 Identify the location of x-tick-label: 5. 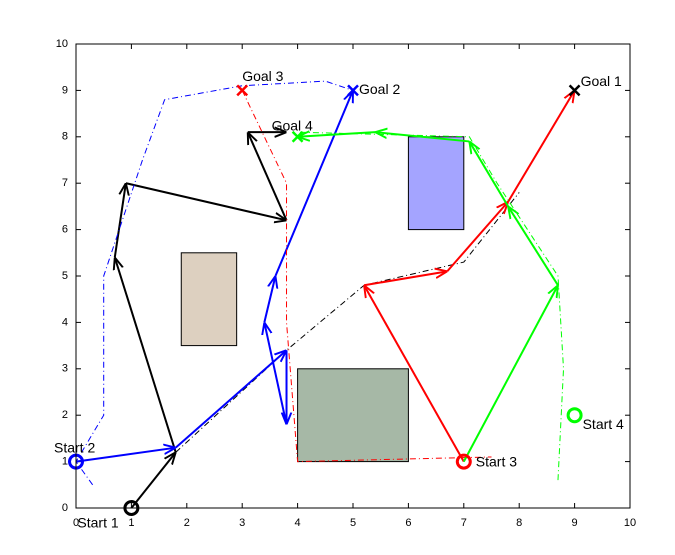
(353, 523).